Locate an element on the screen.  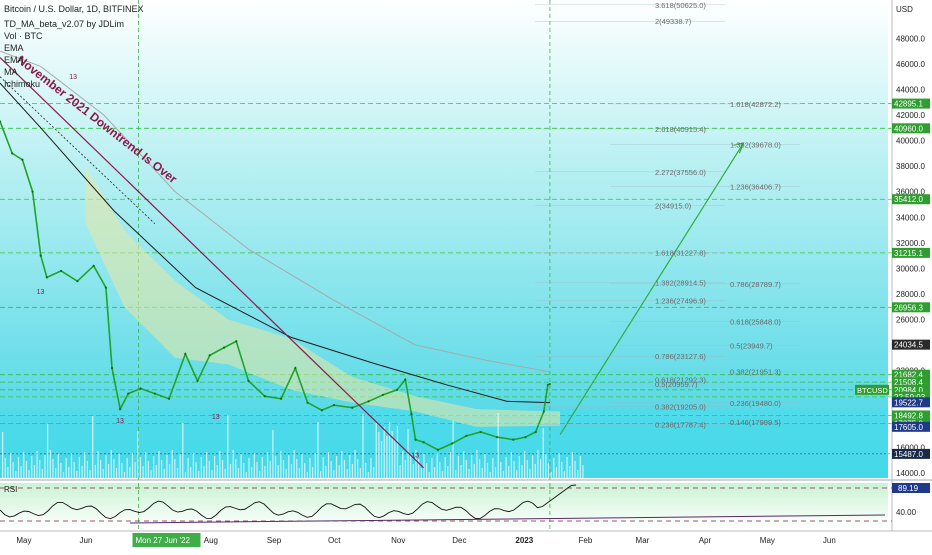
price-tick-4: 40000.0 is located at coordinates (910, 141).